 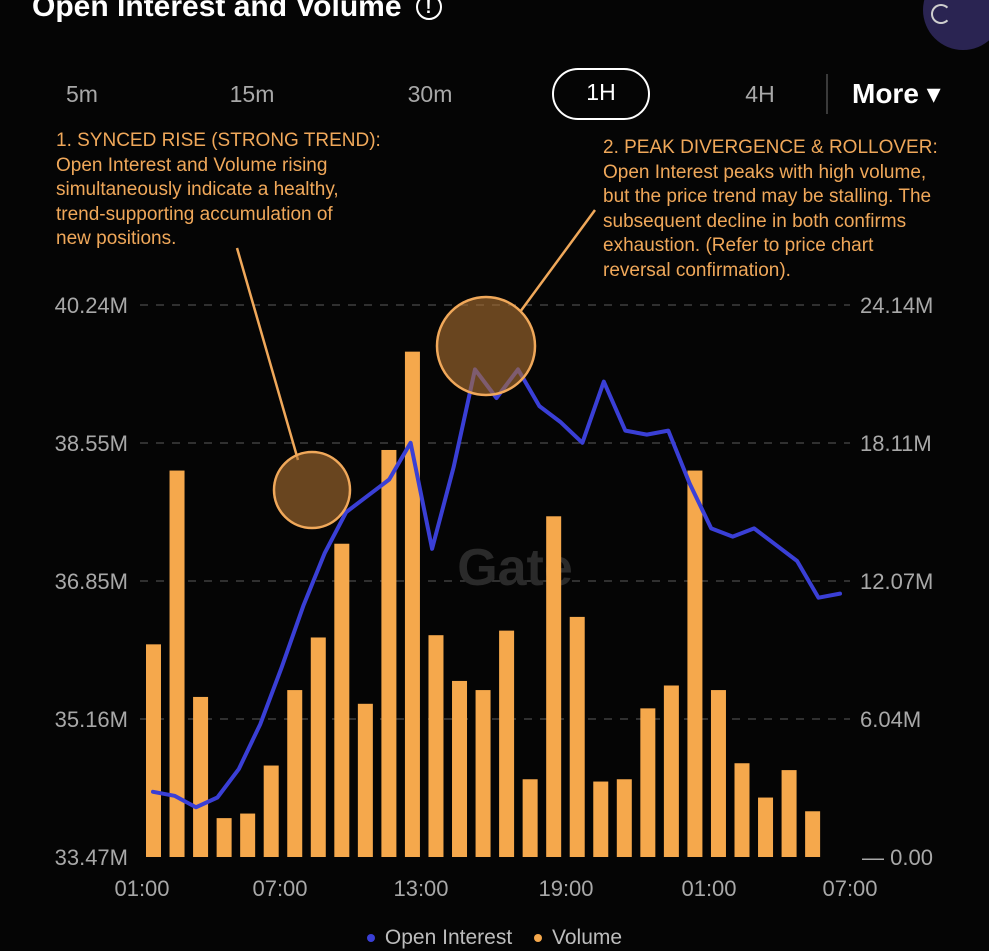 I want to click on annotation-line: new positions., so click(x=116, y=238).